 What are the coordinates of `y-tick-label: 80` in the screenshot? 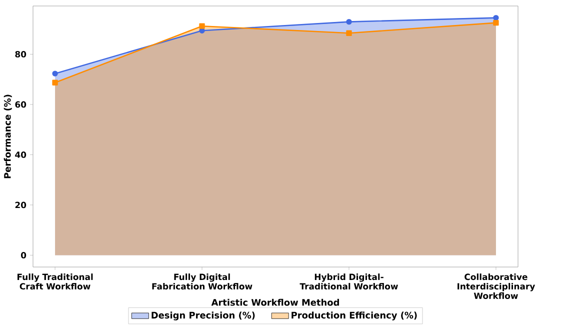 It's located at (20, 54).